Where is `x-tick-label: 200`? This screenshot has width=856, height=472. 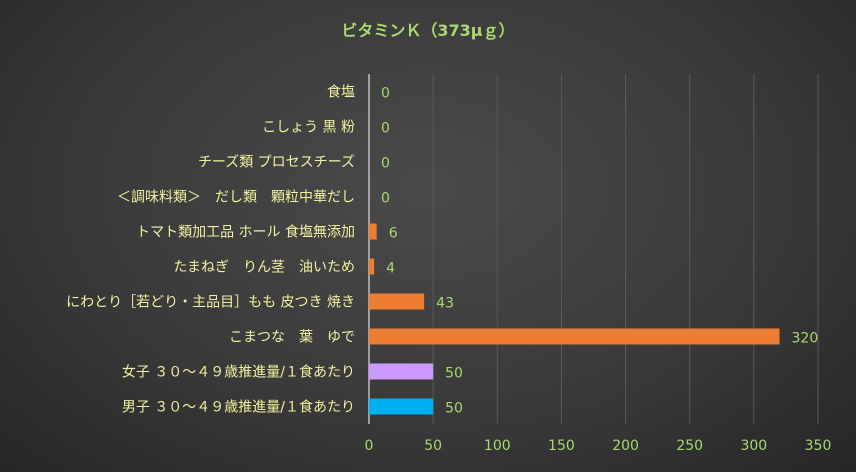 x-tick-label: 200 is located at coordinates (625, 446).